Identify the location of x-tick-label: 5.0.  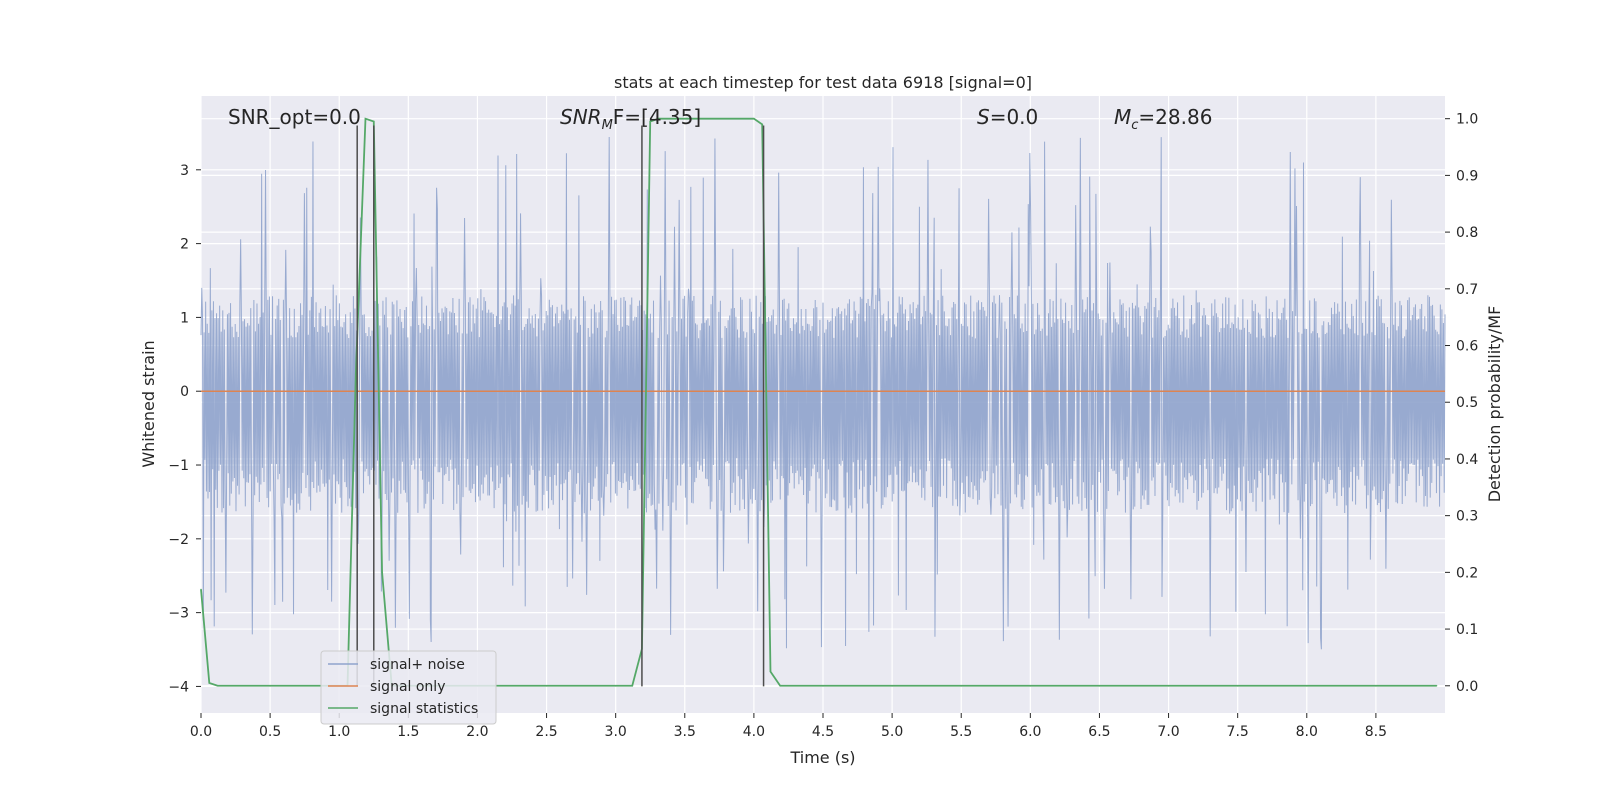
(892, 732).